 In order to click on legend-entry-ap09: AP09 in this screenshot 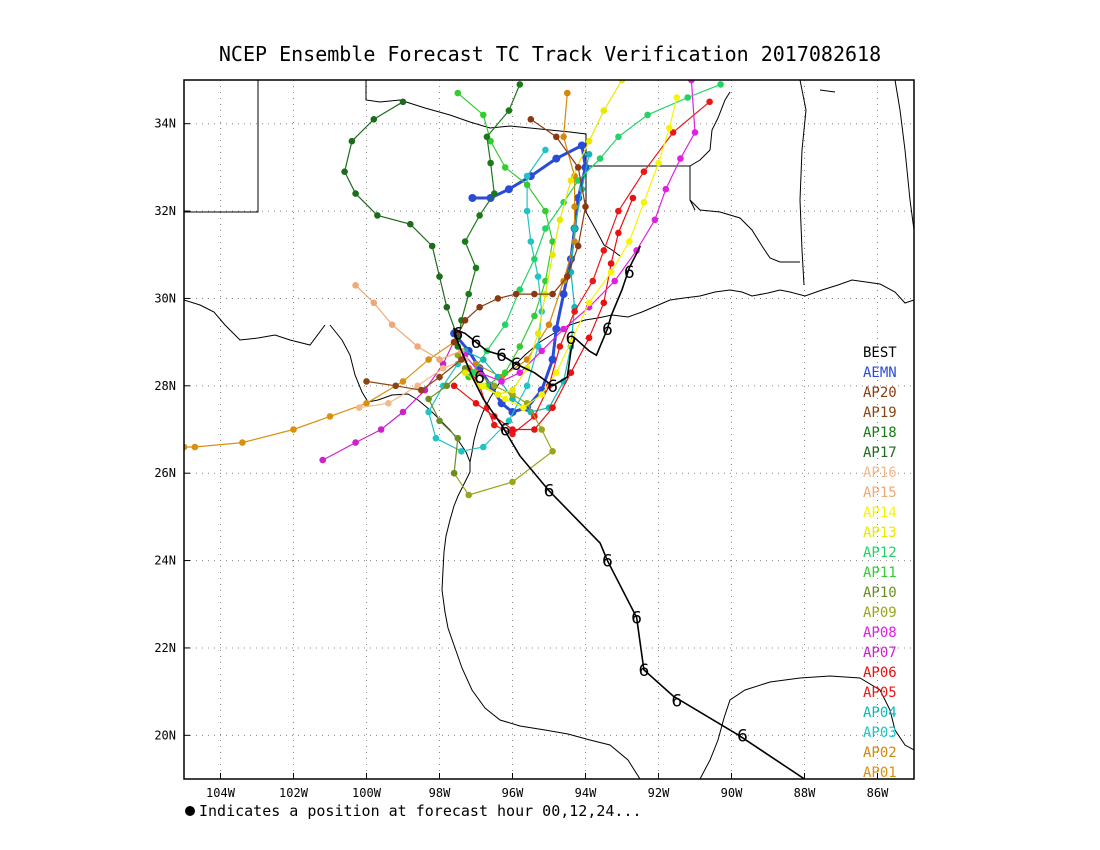, I will do `click(880, 613)`.